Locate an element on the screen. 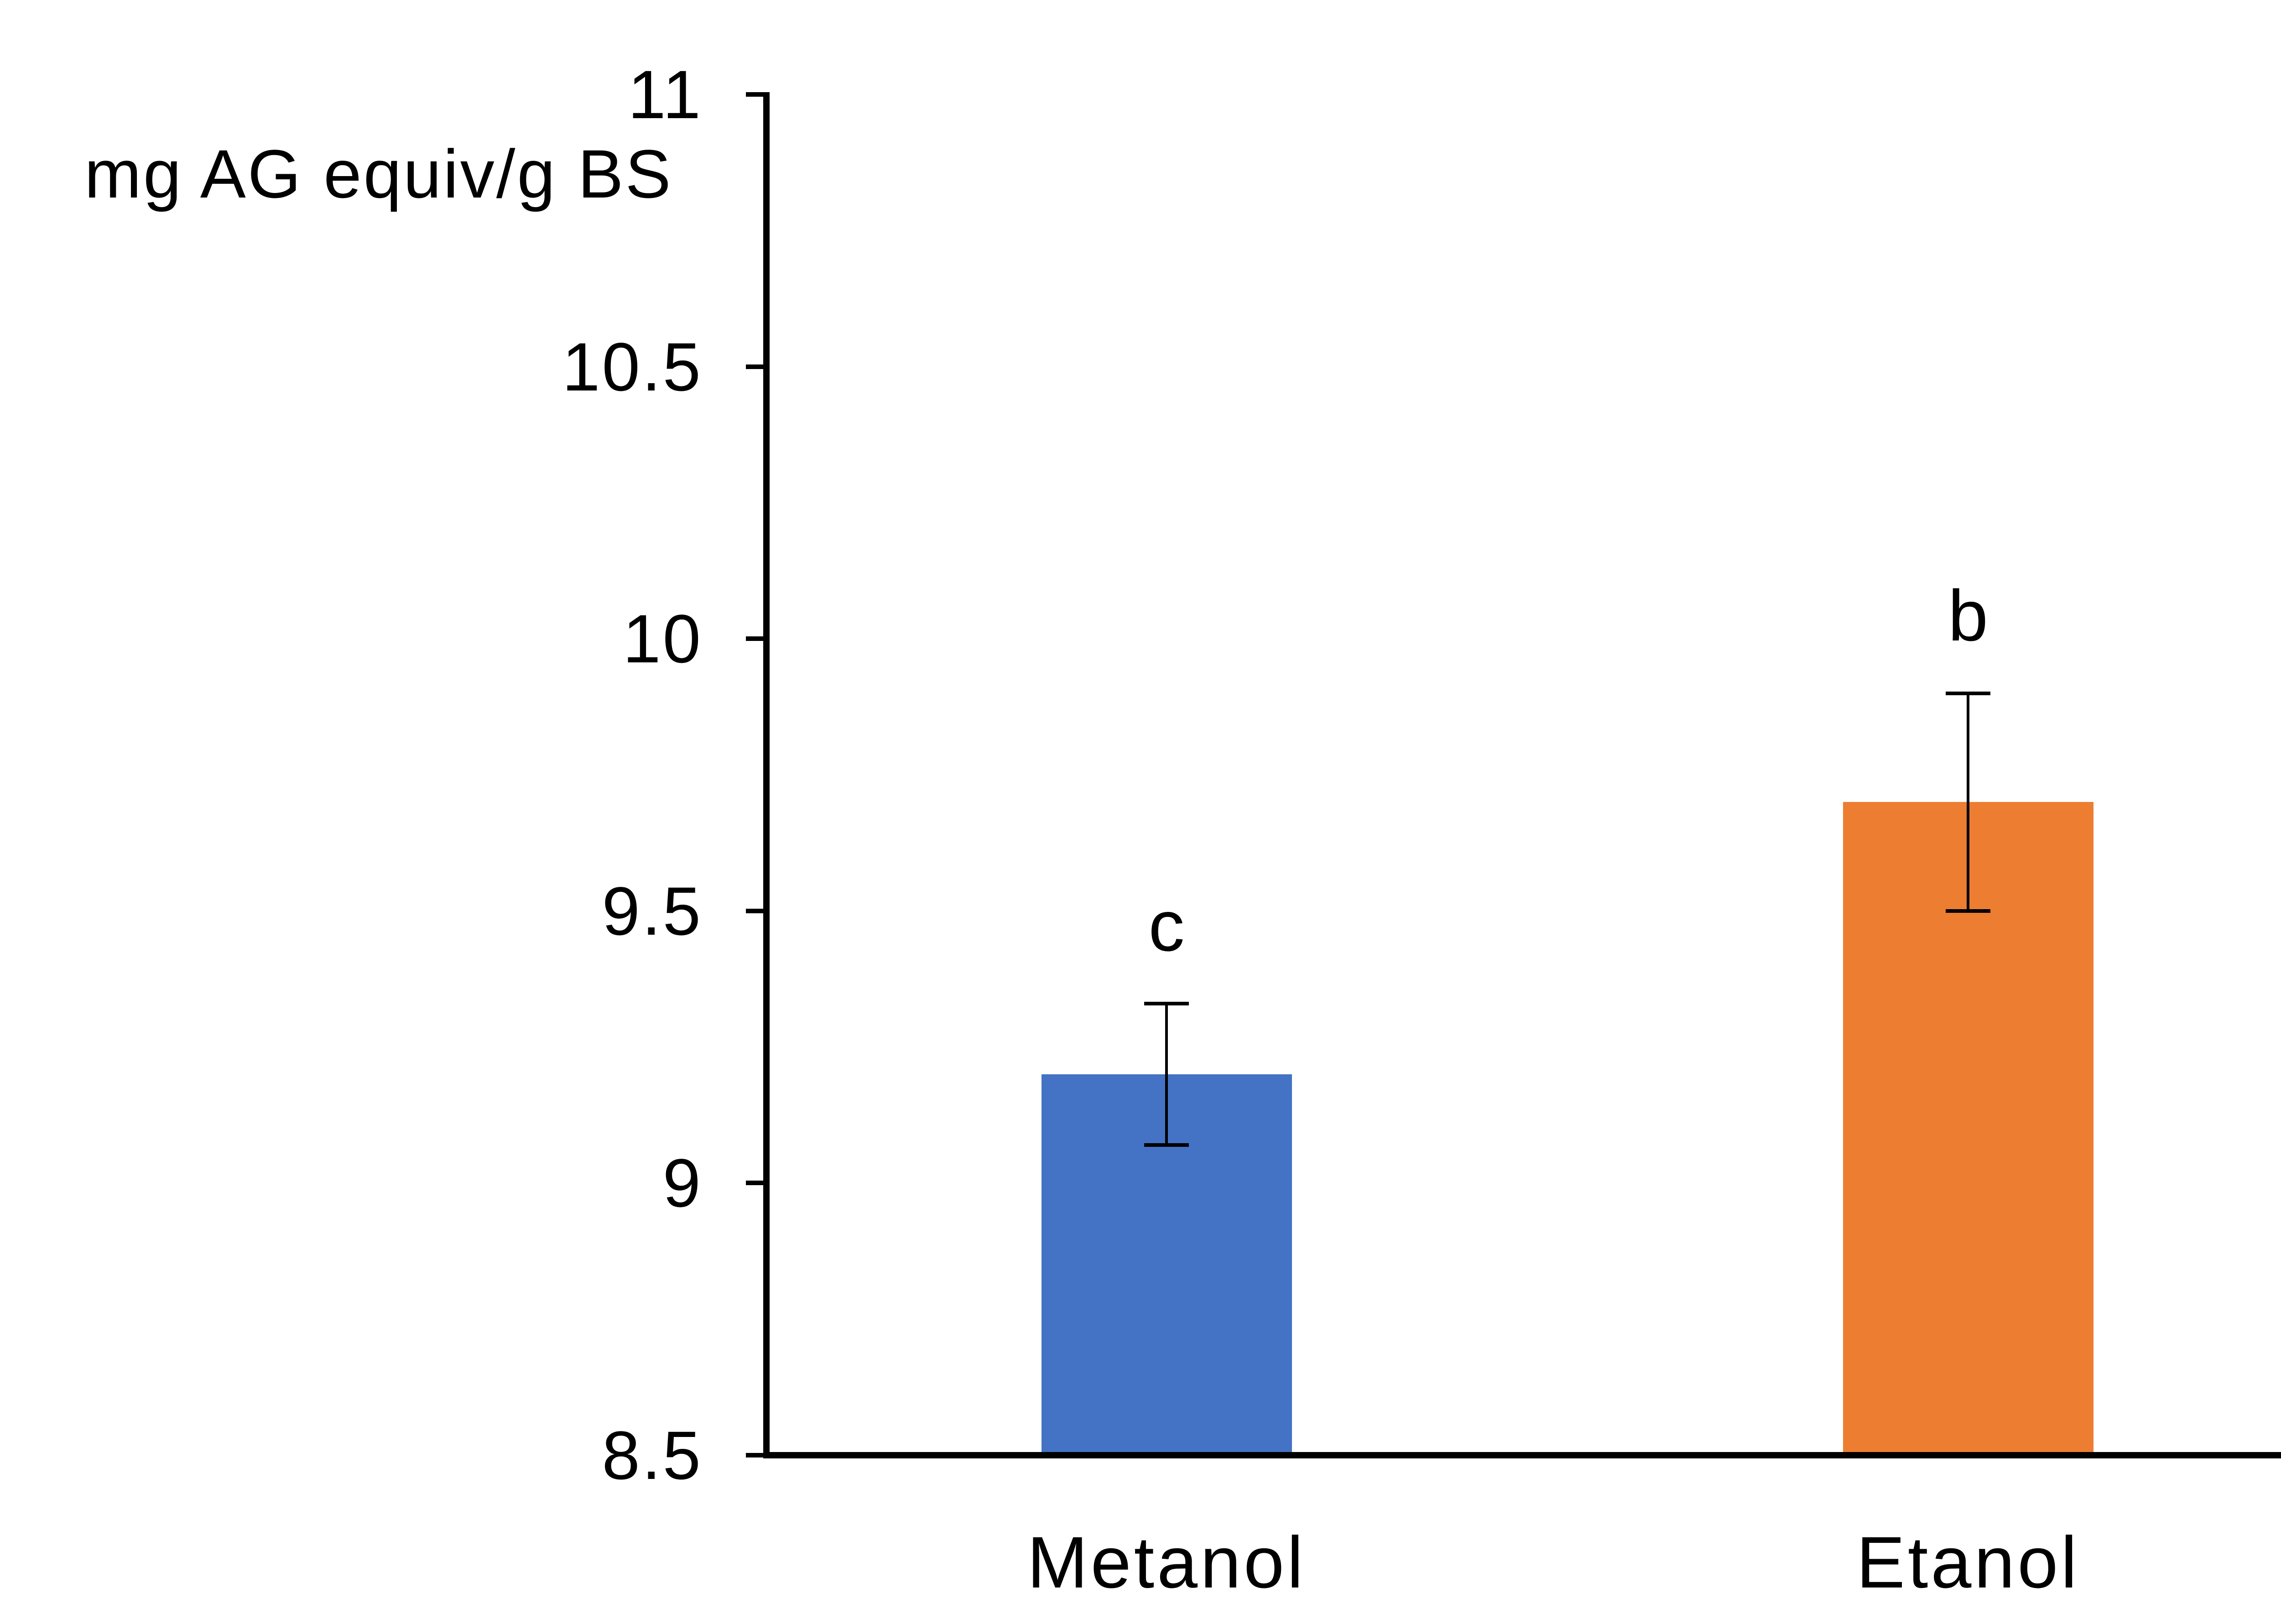 This screenshot has width=2281, height=1624. y-axis-tick-label: 10 is located at coordinates (663, 638).